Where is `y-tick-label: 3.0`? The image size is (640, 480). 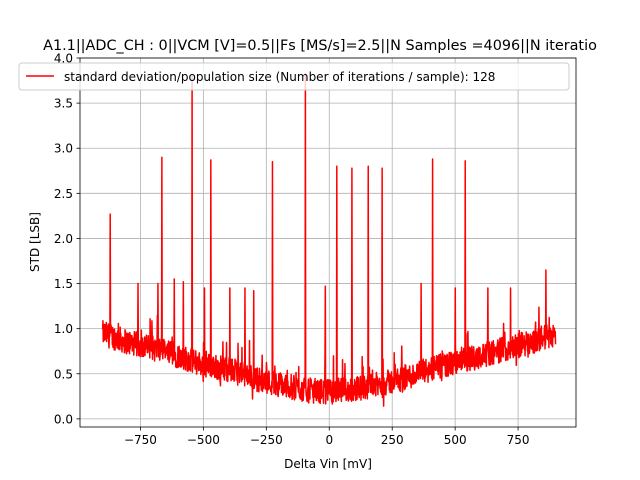
y-tick-label: 3.0 is located at coordinates (63, 149).